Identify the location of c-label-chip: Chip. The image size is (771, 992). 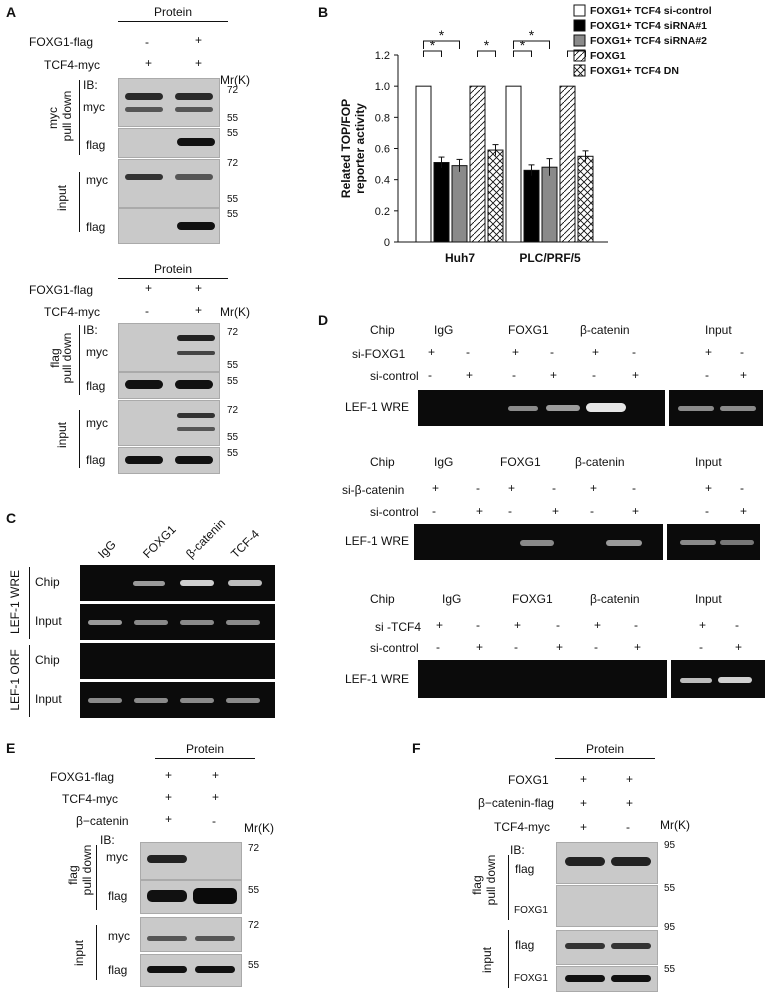
(47, 660).